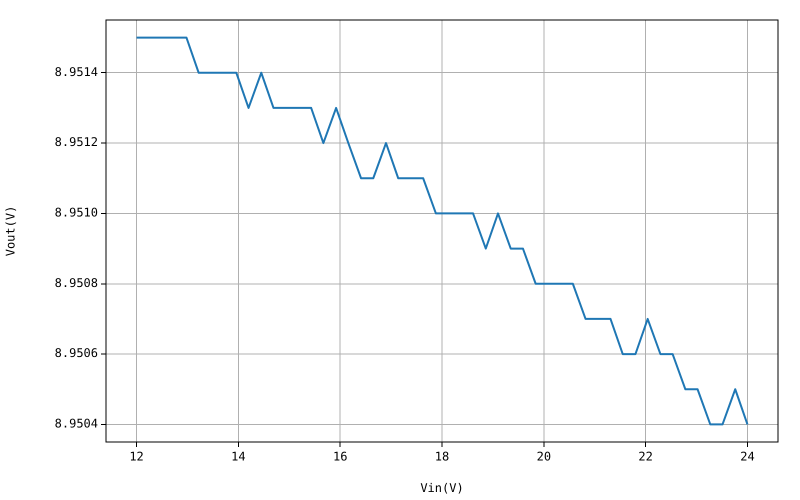 The height and width of the screenshot is (500, 800). What do you see at coordinates (544, 456) in the screenshot?
I see `x-tick-label: 20` at bounding box center [544, 456].